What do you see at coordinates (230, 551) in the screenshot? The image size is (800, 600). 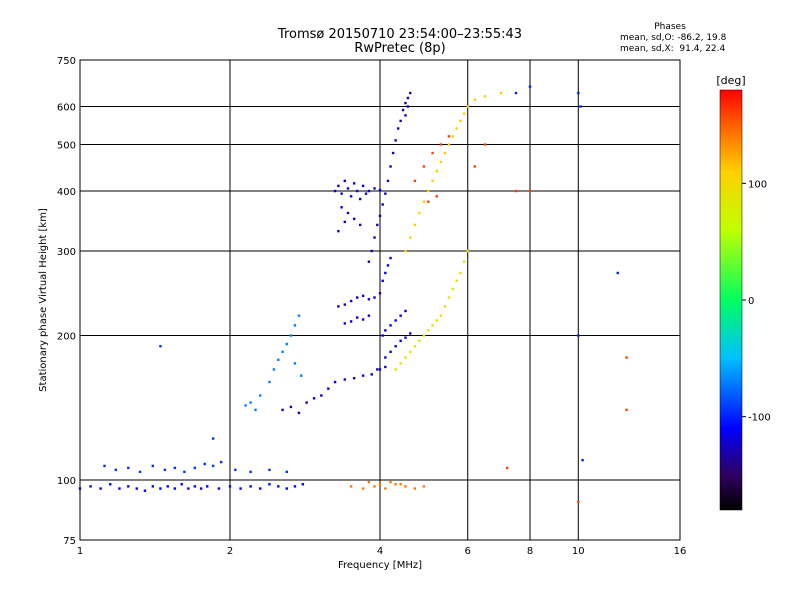 I see `x-tick-label: 2` at bounding box center [230, 551].